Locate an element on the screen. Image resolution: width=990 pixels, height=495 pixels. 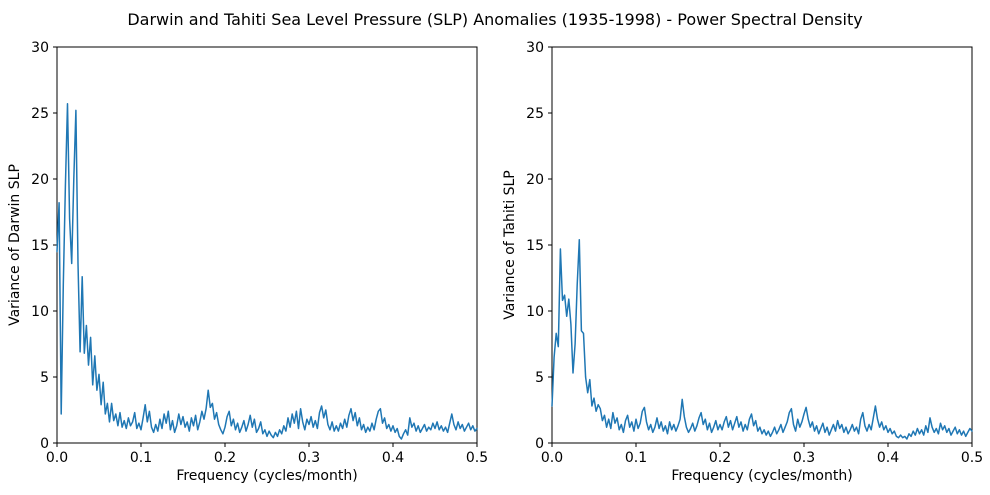
y-axis-label: Variance of Darwin SLP is located at coordinates (15, 245).